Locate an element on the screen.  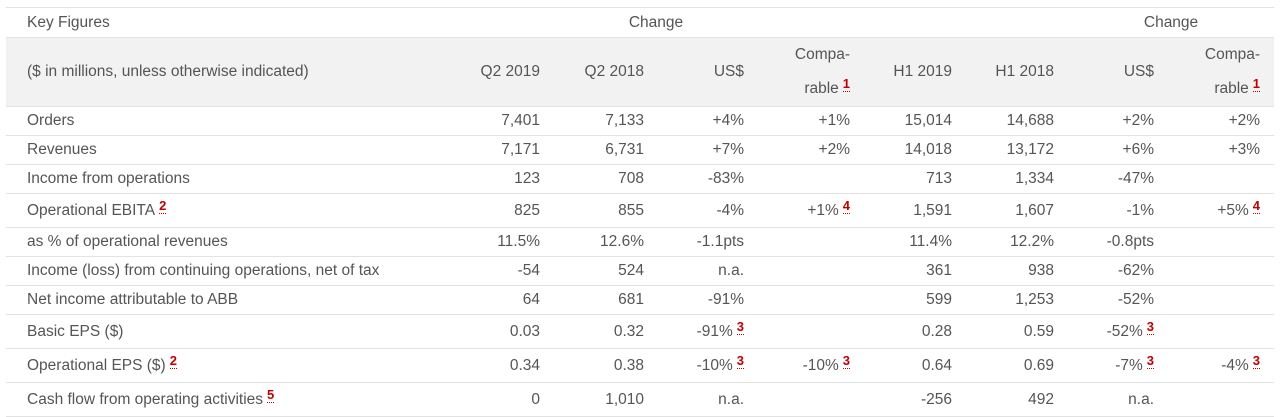
cell-value: 361 is located at coordinates (939, 270).